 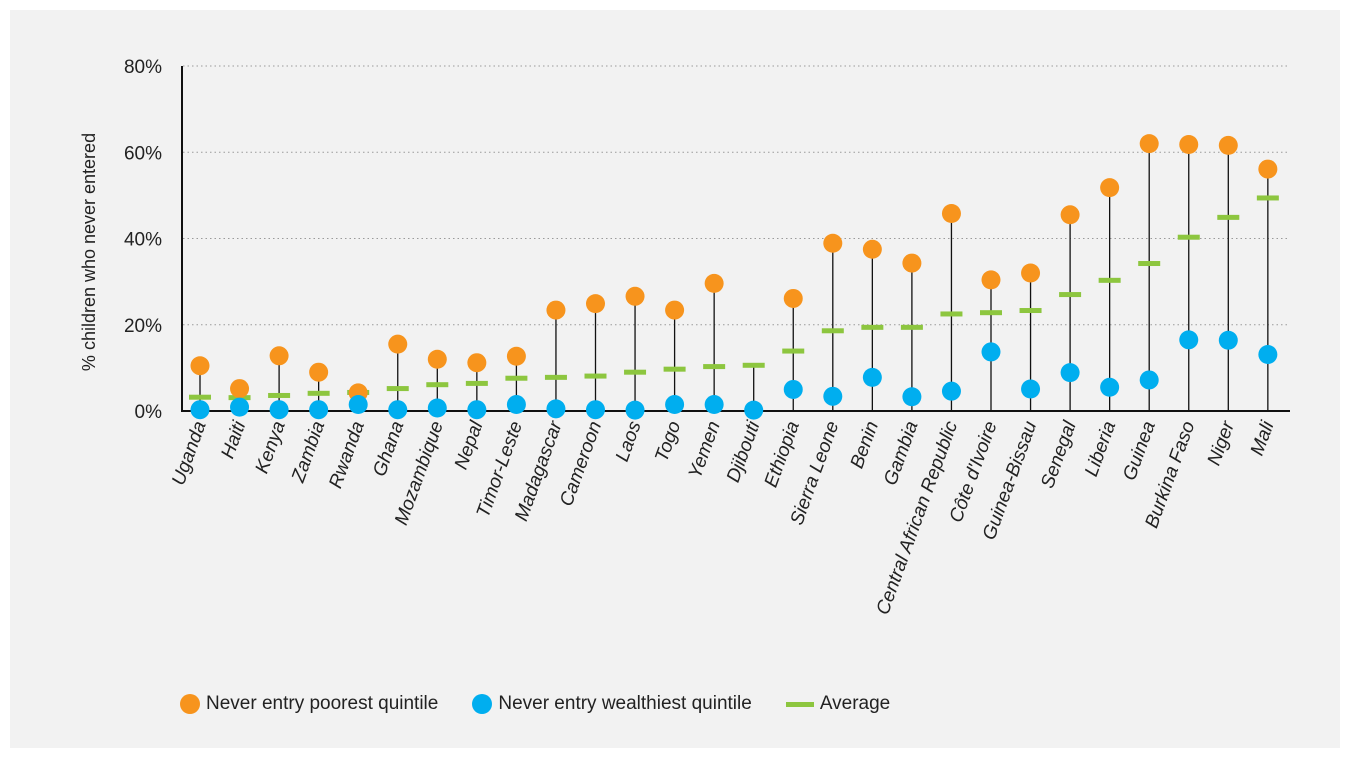 What do you see at coordinates (855, 703) in the screenshot?
I see `legend-label-average: Average` at bounding box center [855, 703].